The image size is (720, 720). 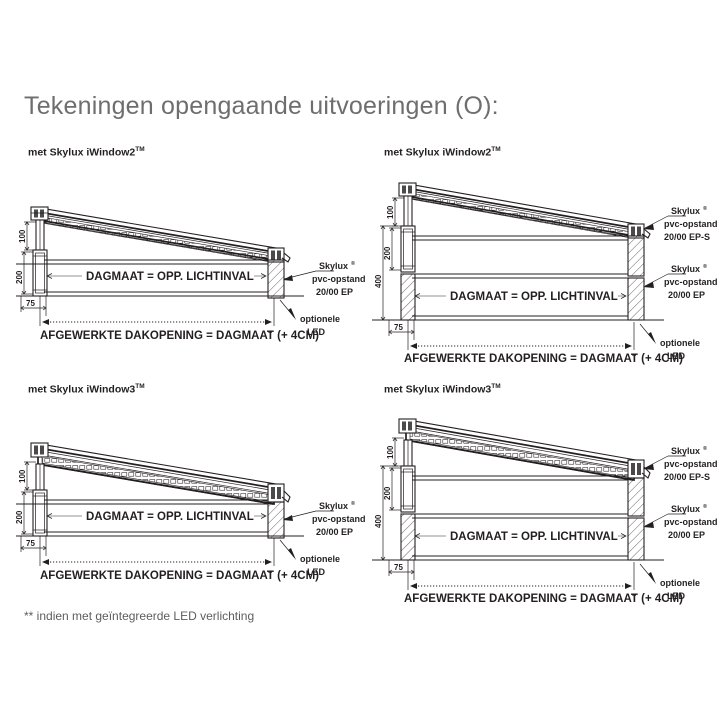 I want to click on figure-caption-bottom-right: met Skylux iWindow3TM, so click(x=442, y=389).